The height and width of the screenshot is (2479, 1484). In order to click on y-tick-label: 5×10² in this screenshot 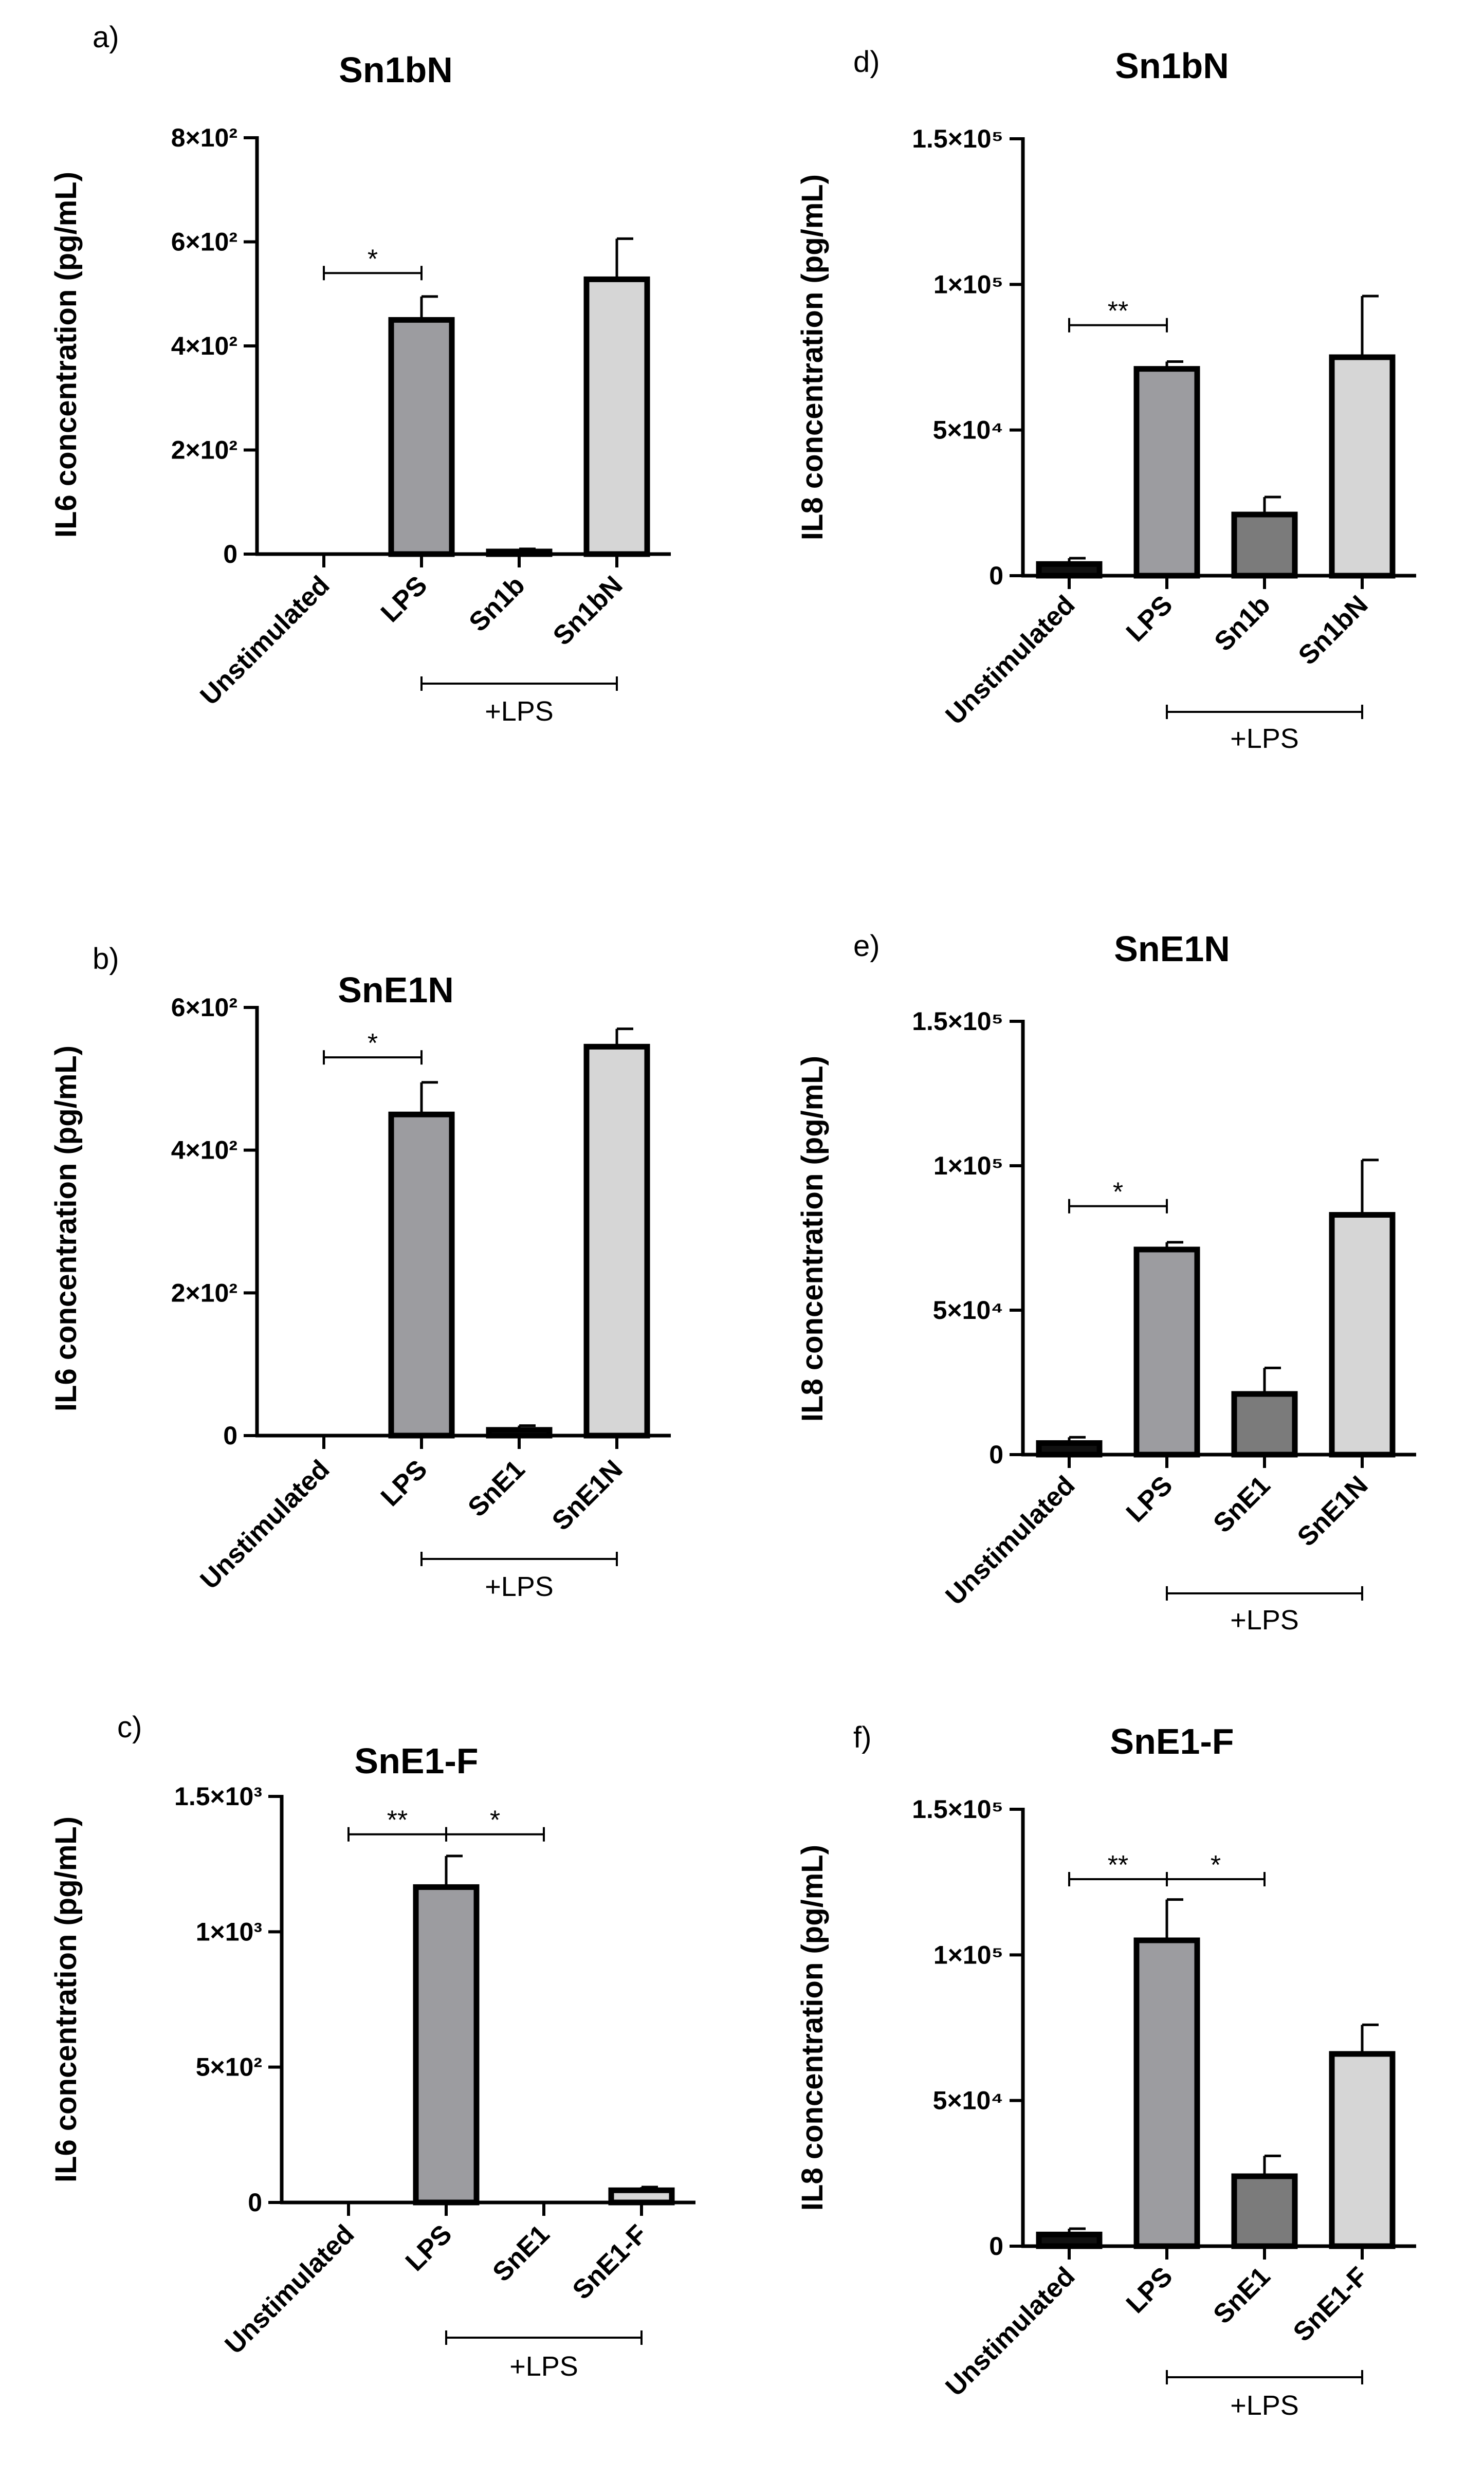, I will do `click(229, 2067)`.